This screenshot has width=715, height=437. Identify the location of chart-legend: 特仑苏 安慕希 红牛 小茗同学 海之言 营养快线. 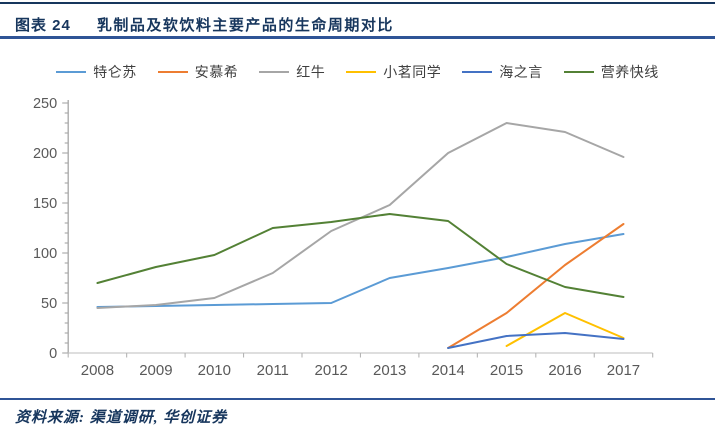
(357, 72).